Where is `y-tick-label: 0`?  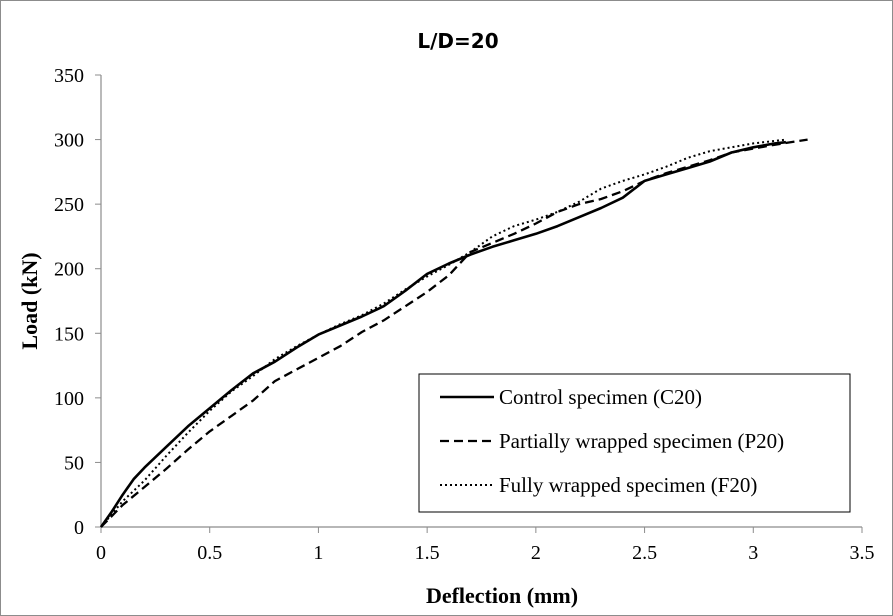
y-tick-label: 0 is located at coordinates (79, 528).